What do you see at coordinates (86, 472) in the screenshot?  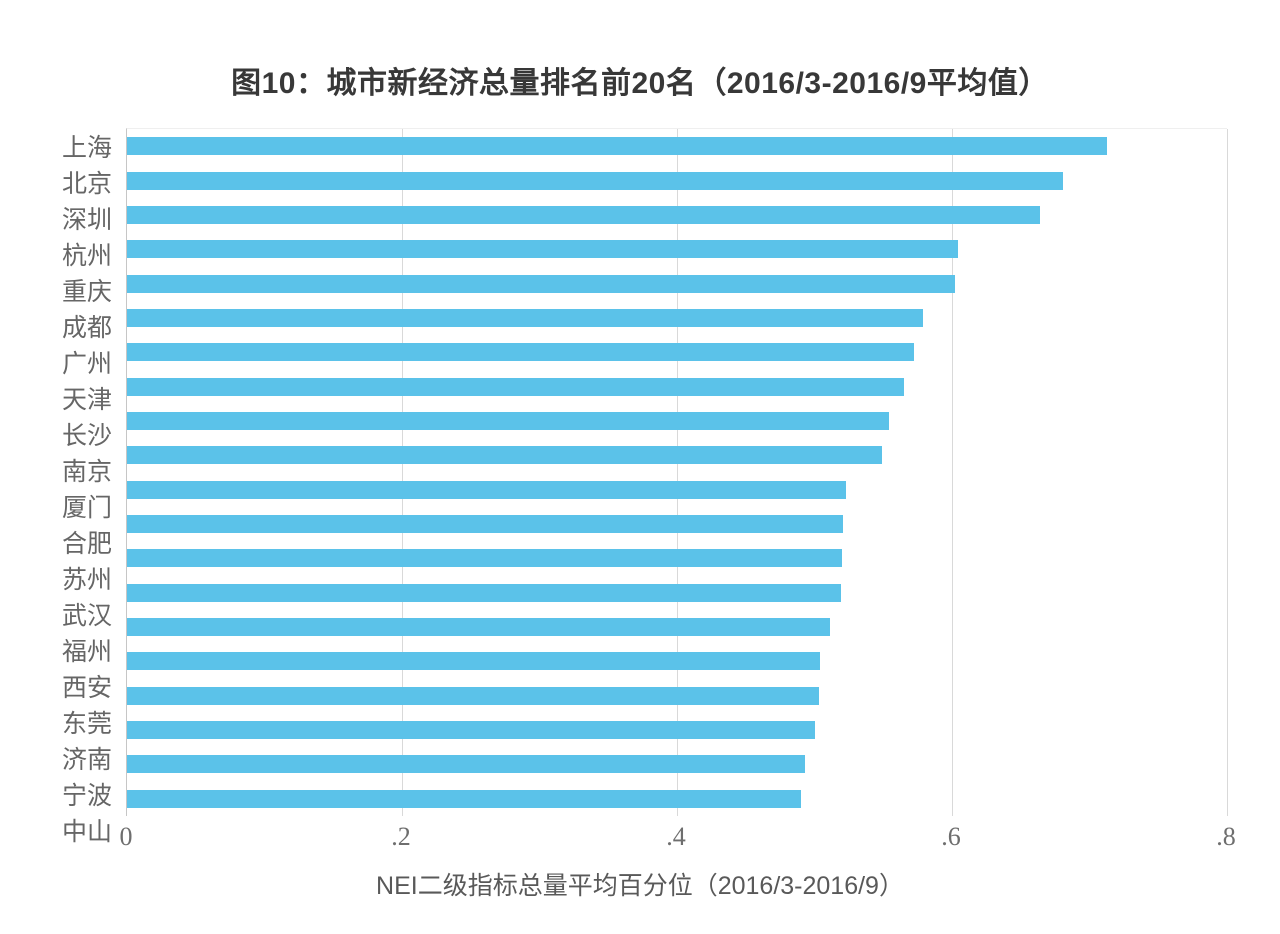 I see `category-label-10: 南京` at bounding box center [86, 472].